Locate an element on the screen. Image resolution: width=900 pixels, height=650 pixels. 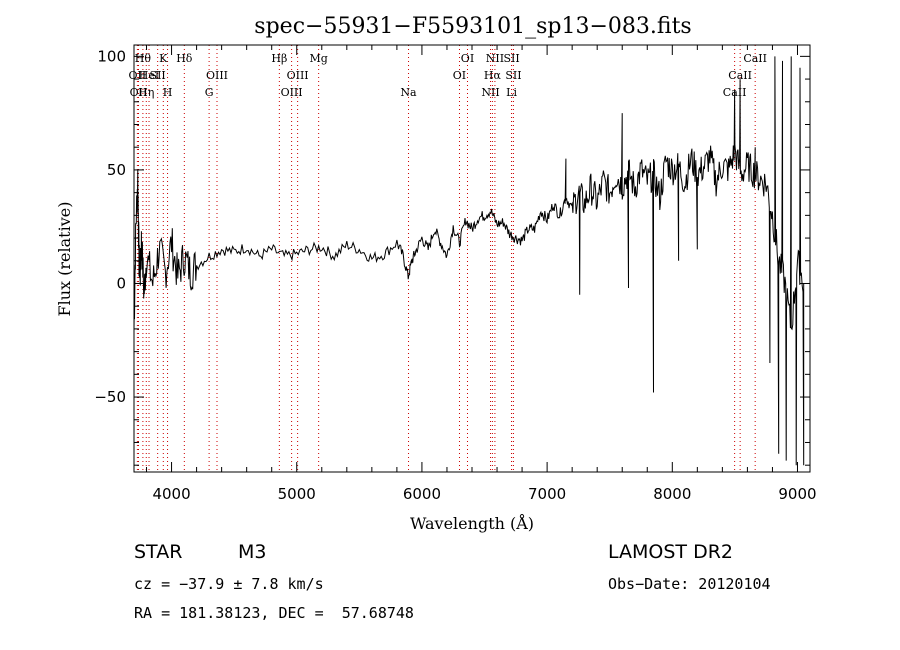
chart-title: spec−55931−F5593101_sp13−083.fits is located at coordinates (472, 26).